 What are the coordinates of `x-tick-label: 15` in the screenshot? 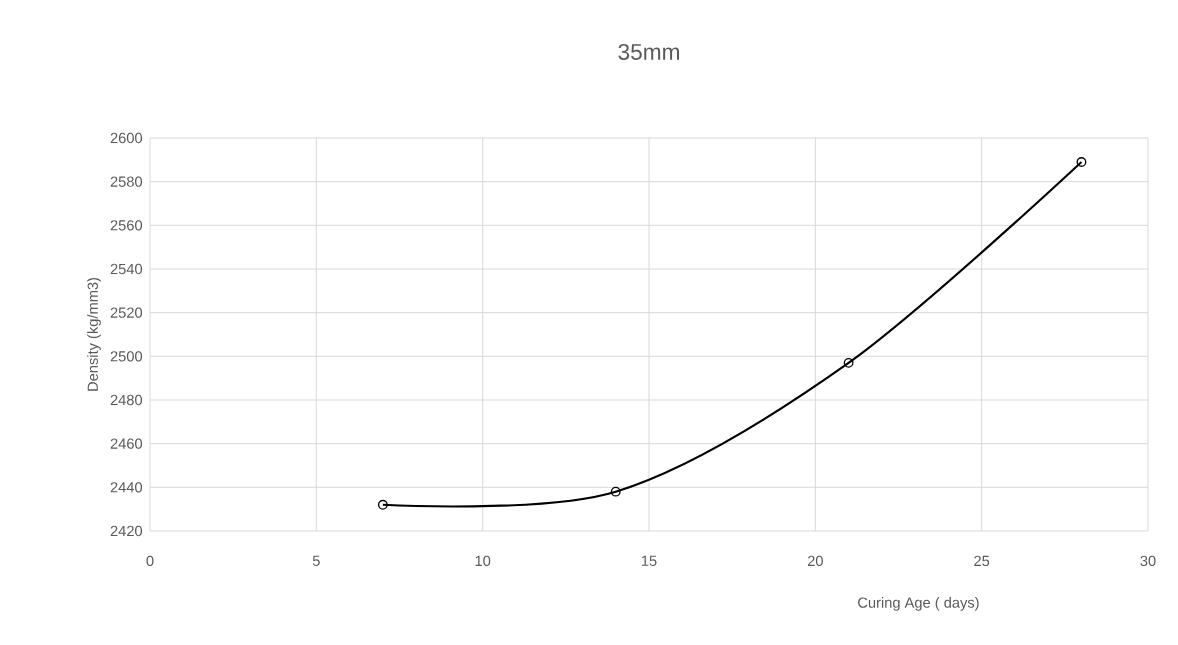 It's located at (649, 560).